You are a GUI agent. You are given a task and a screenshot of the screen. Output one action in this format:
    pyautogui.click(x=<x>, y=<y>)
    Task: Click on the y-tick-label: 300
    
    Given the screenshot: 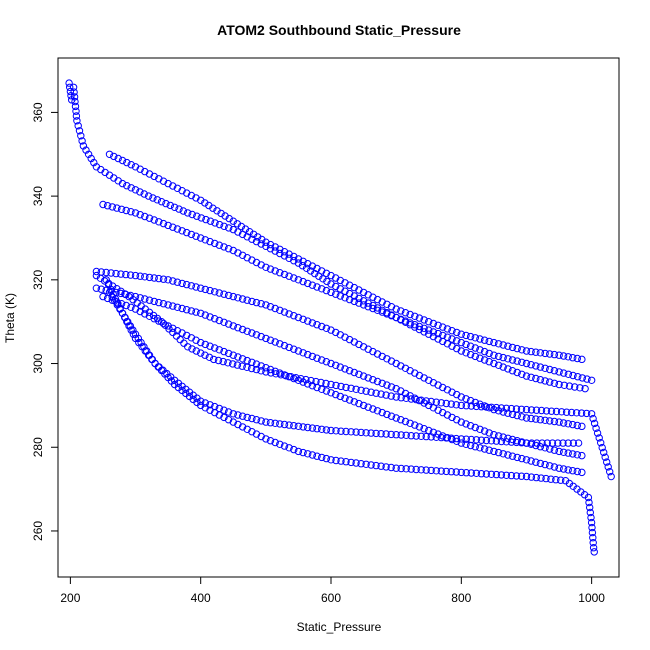 What is the action you would take?
    pyautogui.click(x=38, y=363)
    